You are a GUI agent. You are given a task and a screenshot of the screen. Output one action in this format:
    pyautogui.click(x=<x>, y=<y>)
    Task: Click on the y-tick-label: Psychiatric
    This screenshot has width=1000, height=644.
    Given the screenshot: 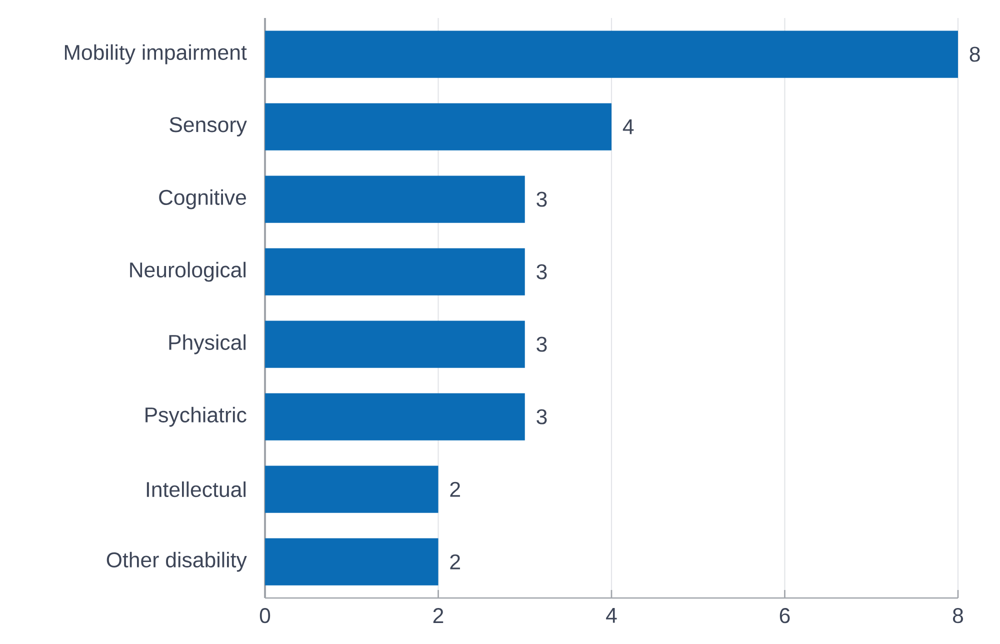 What is the action you would take?
    pyautogui.click(x=196, y=416)
    